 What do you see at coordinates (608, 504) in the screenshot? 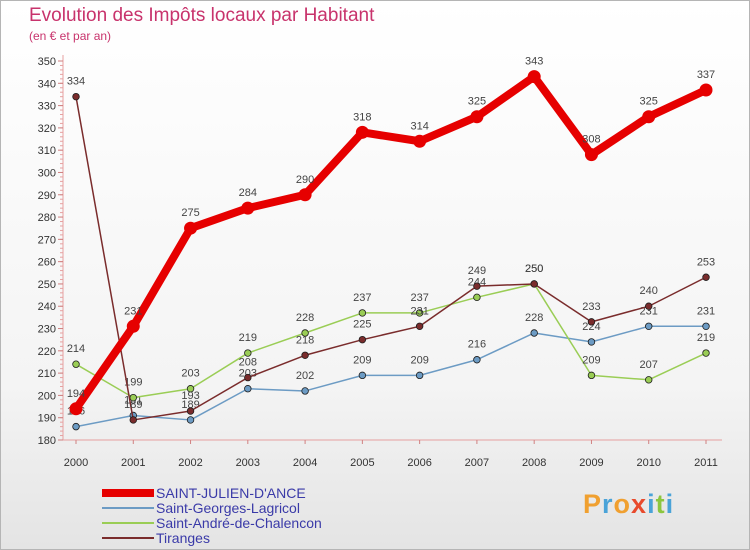
I see `logo-letter: r` at bounding box center [608, 504].